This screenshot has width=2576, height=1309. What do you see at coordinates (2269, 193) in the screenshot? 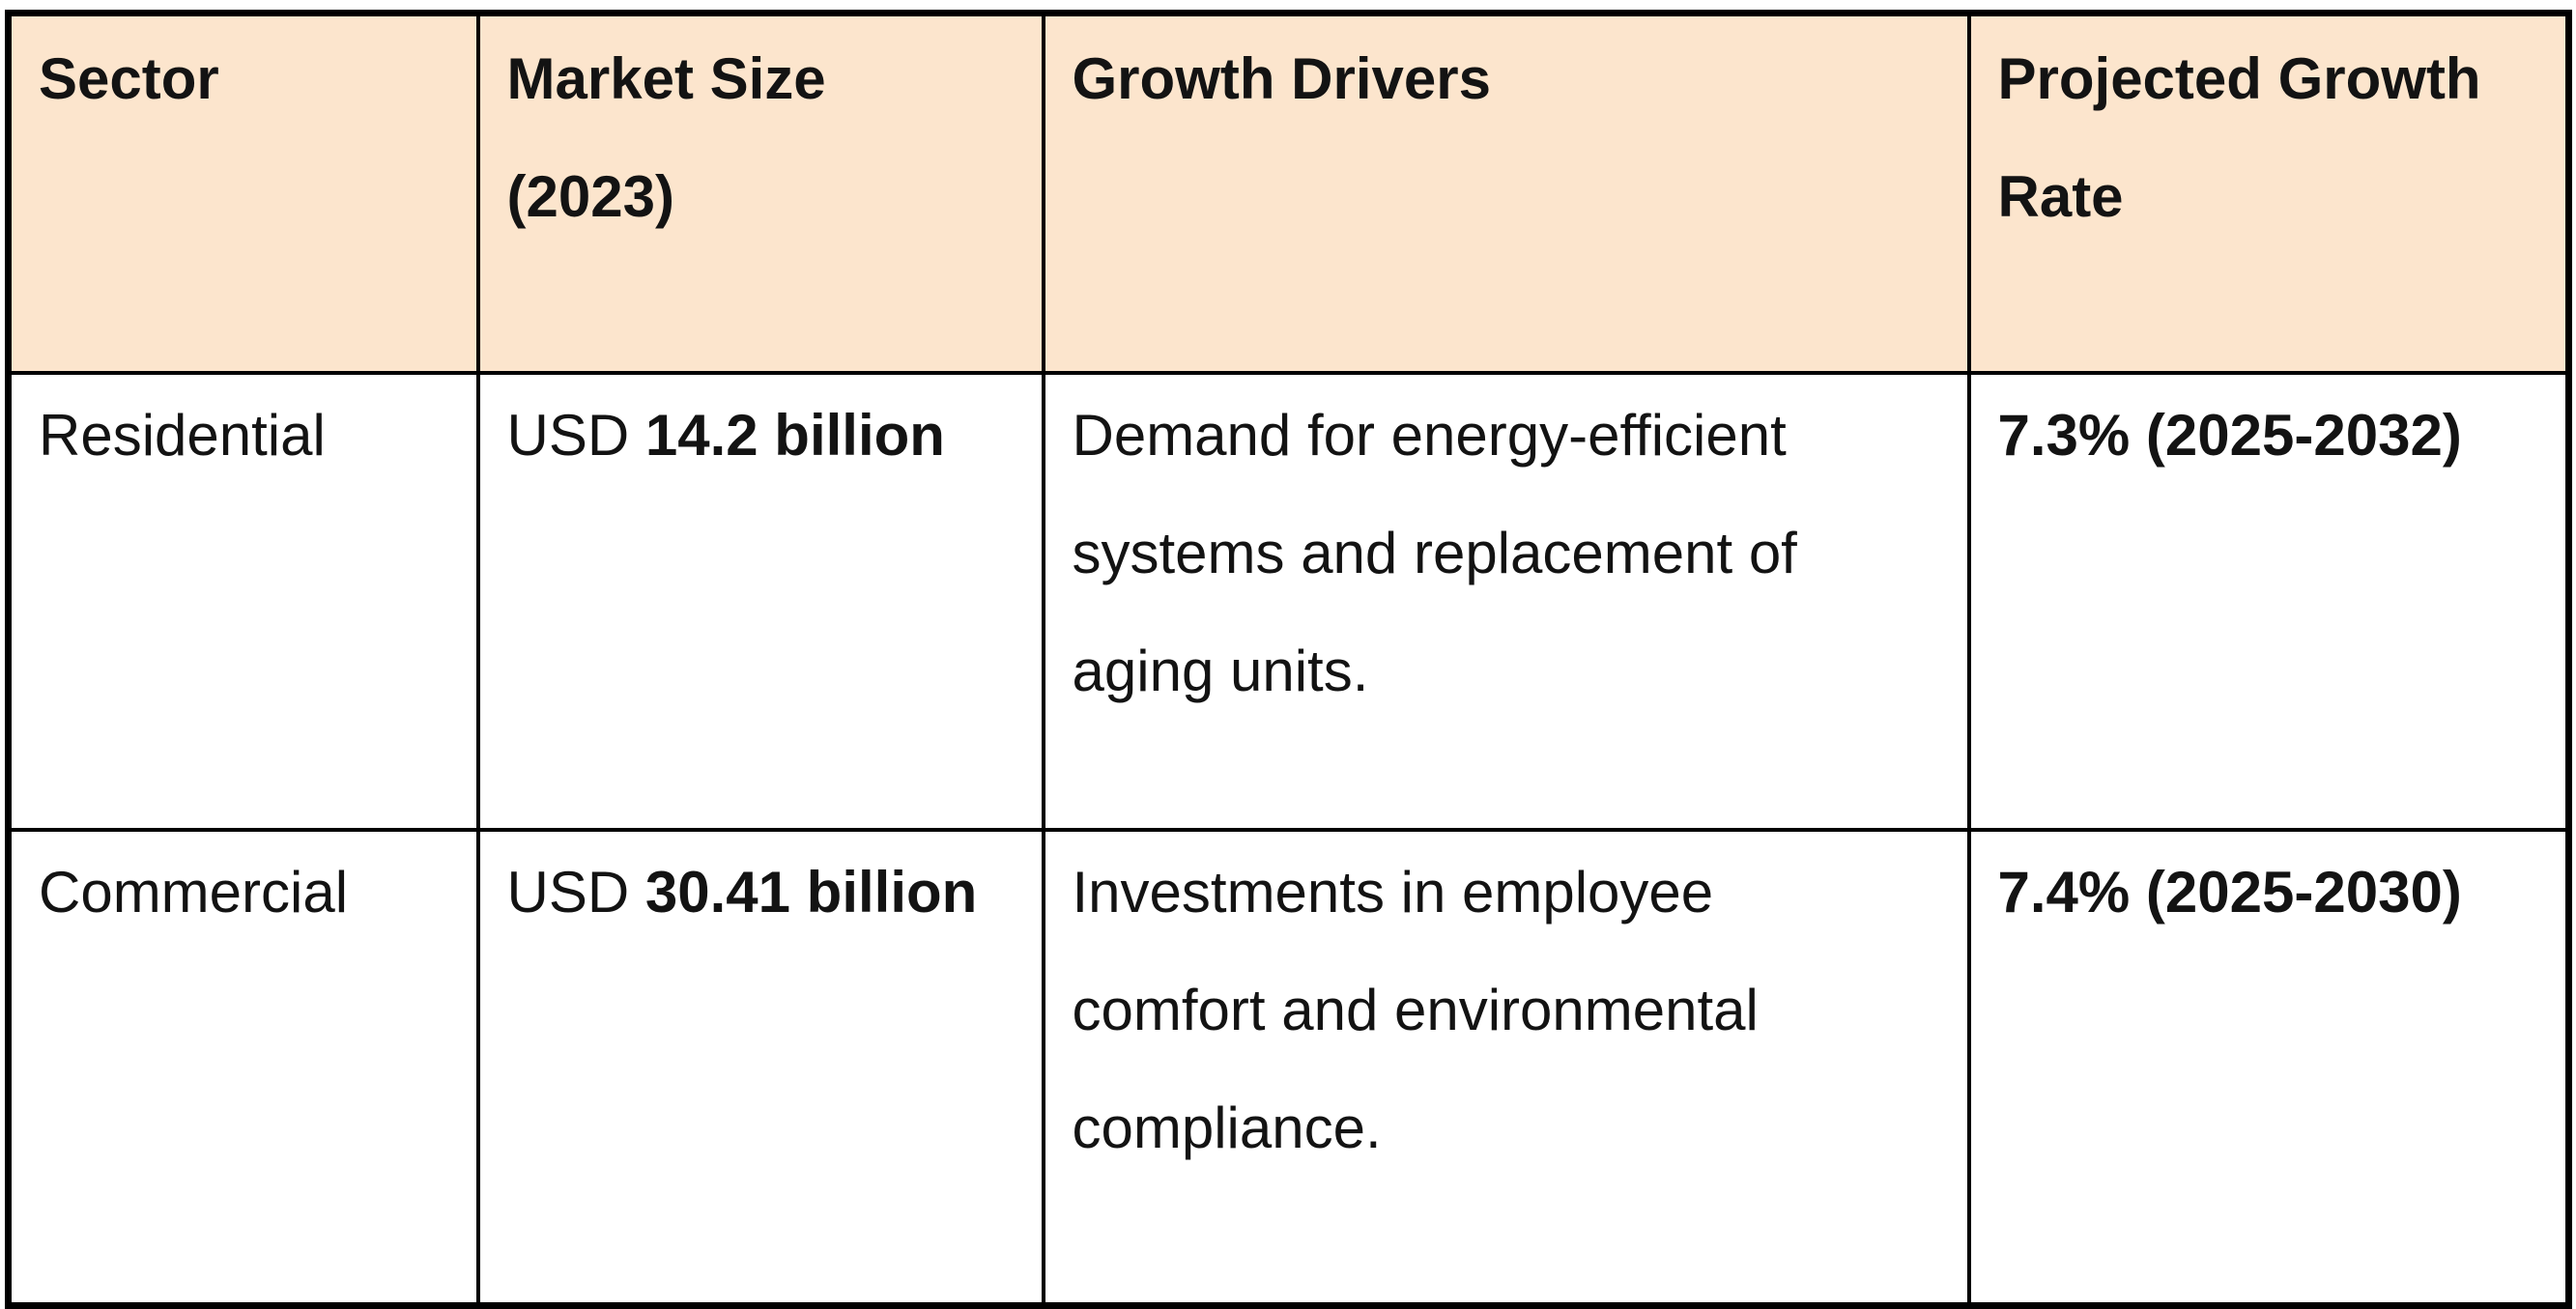
I see `col-header-projected-growth-rate: Projected Growth Rate` at bounding box center [2269, 193].